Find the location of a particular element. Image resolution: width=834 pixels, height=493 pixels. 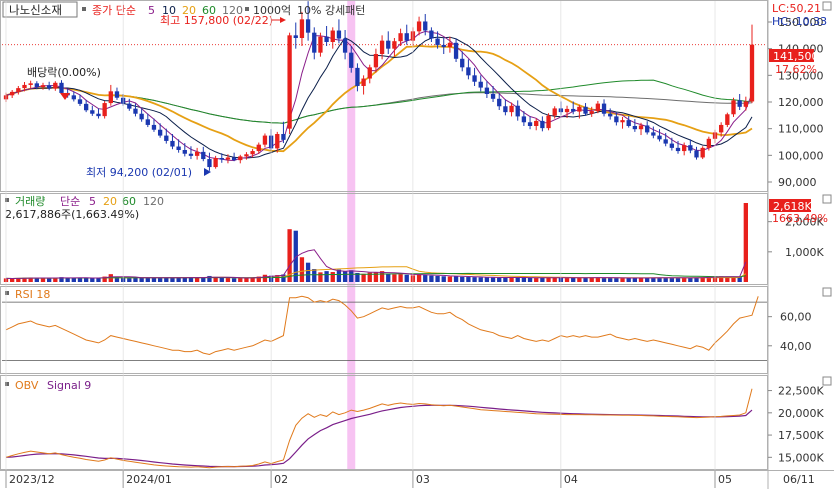

obv-y-tick-label: 15,000K is located at coordinates (801, 457).